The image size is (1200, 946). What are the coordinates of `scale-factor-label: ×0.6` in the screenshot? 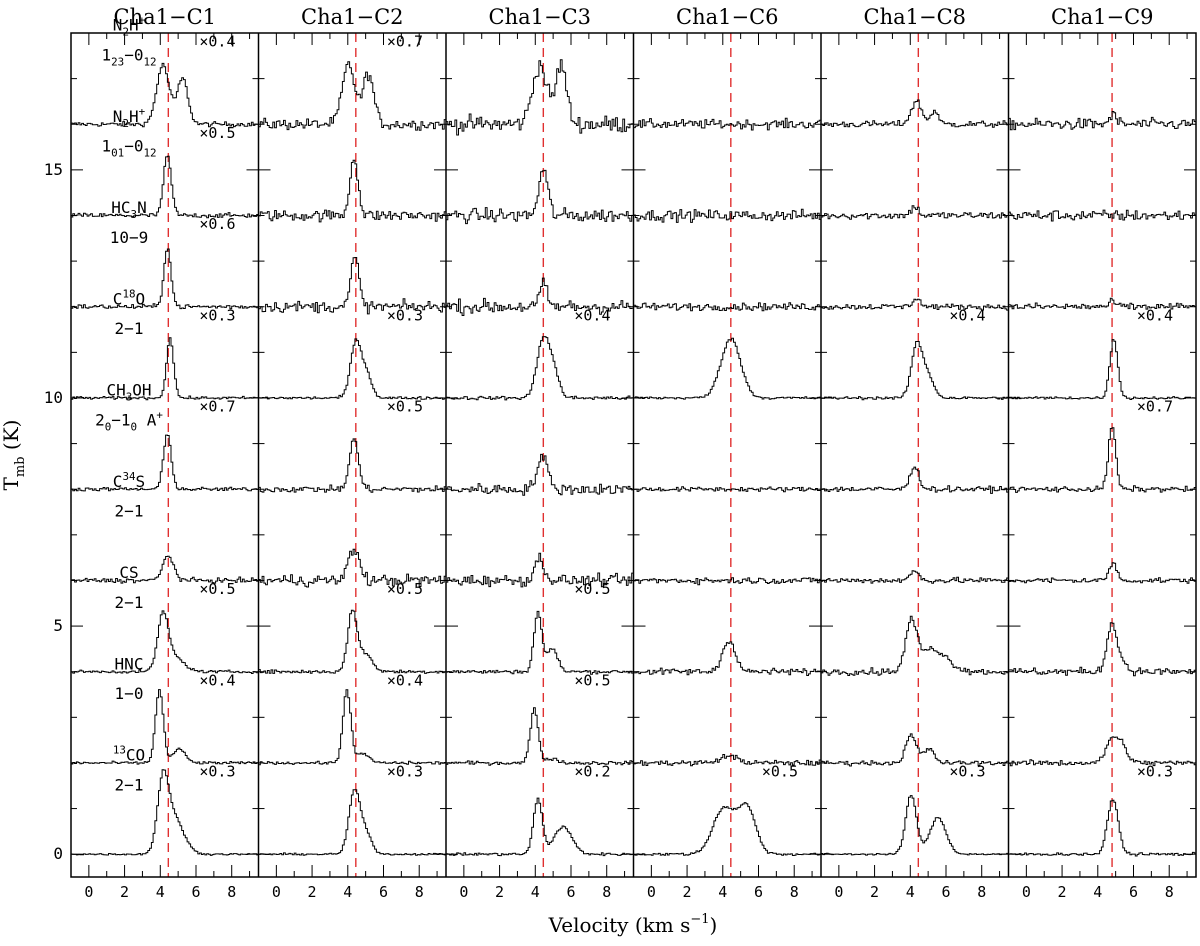 It's located at (217, 224).